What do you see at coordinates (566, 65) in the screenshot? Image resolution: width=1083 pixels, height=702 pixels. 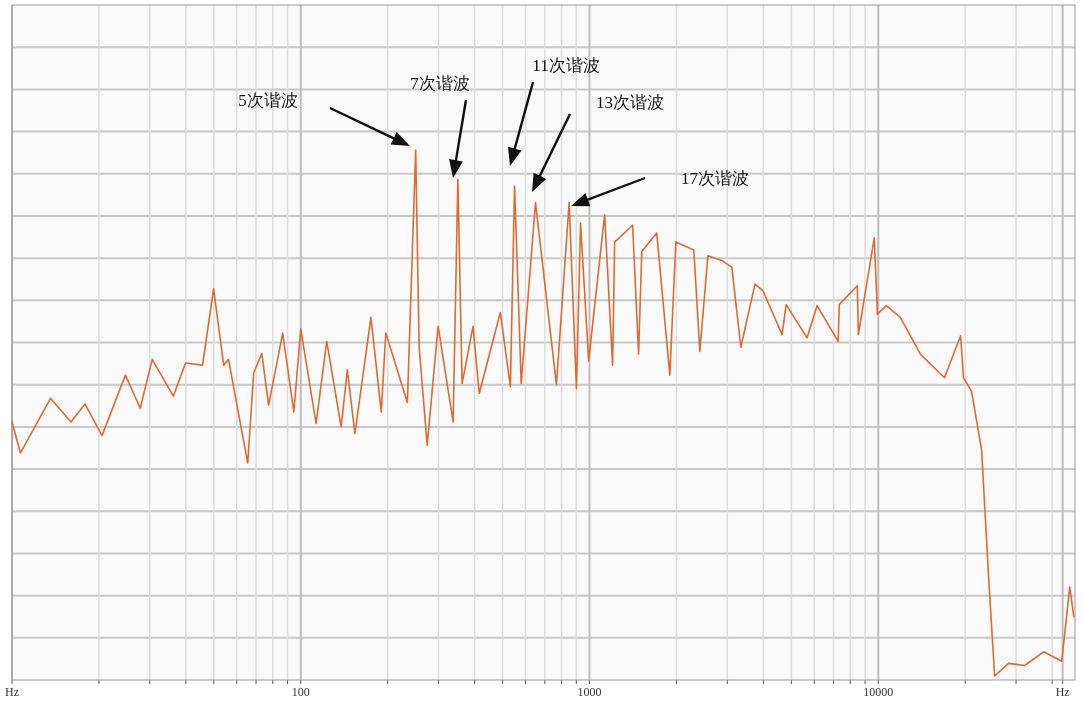 I see `text: 11次谐波` at bounding box center [566, 65].